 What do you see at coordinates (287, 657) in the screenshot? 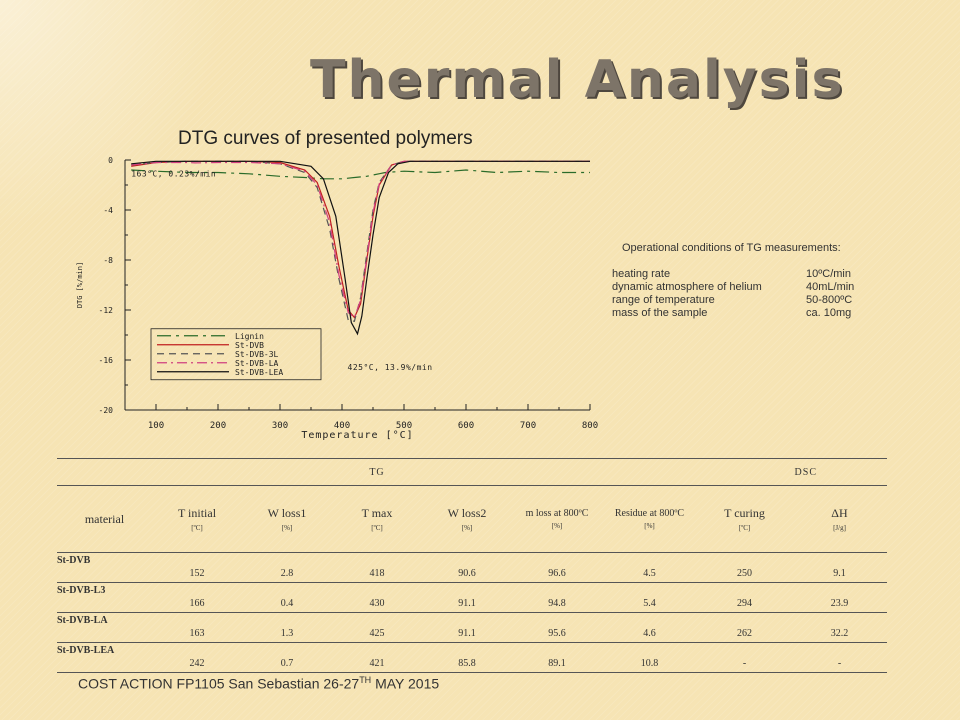
I see `table-cell: 0.7` at bounding box center [287, 657].